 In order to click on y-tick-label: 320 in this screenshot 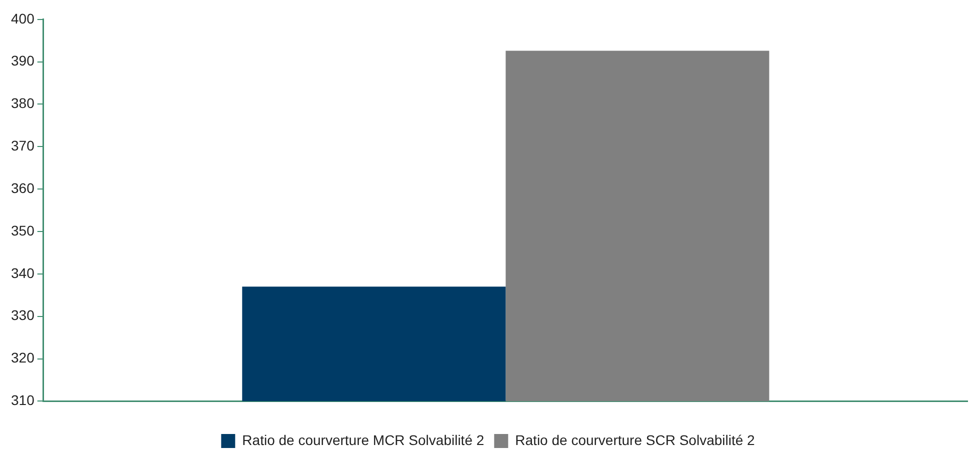, I will do `click(23, 358)`.